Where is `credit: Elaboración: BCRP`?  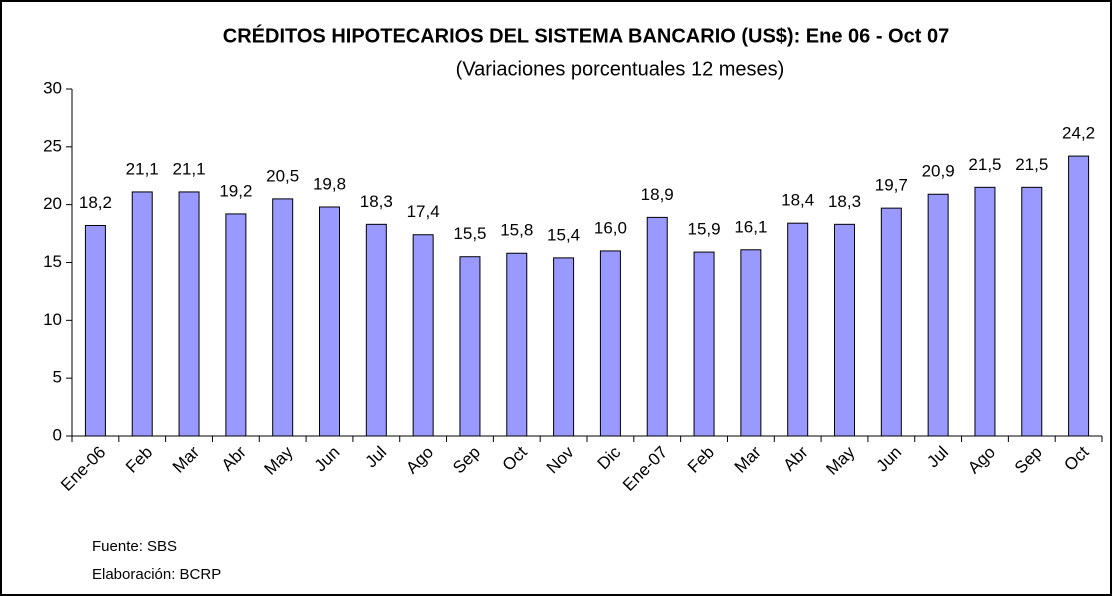 credit: Elaboración: BCRP is located at coordinates (156, 574).